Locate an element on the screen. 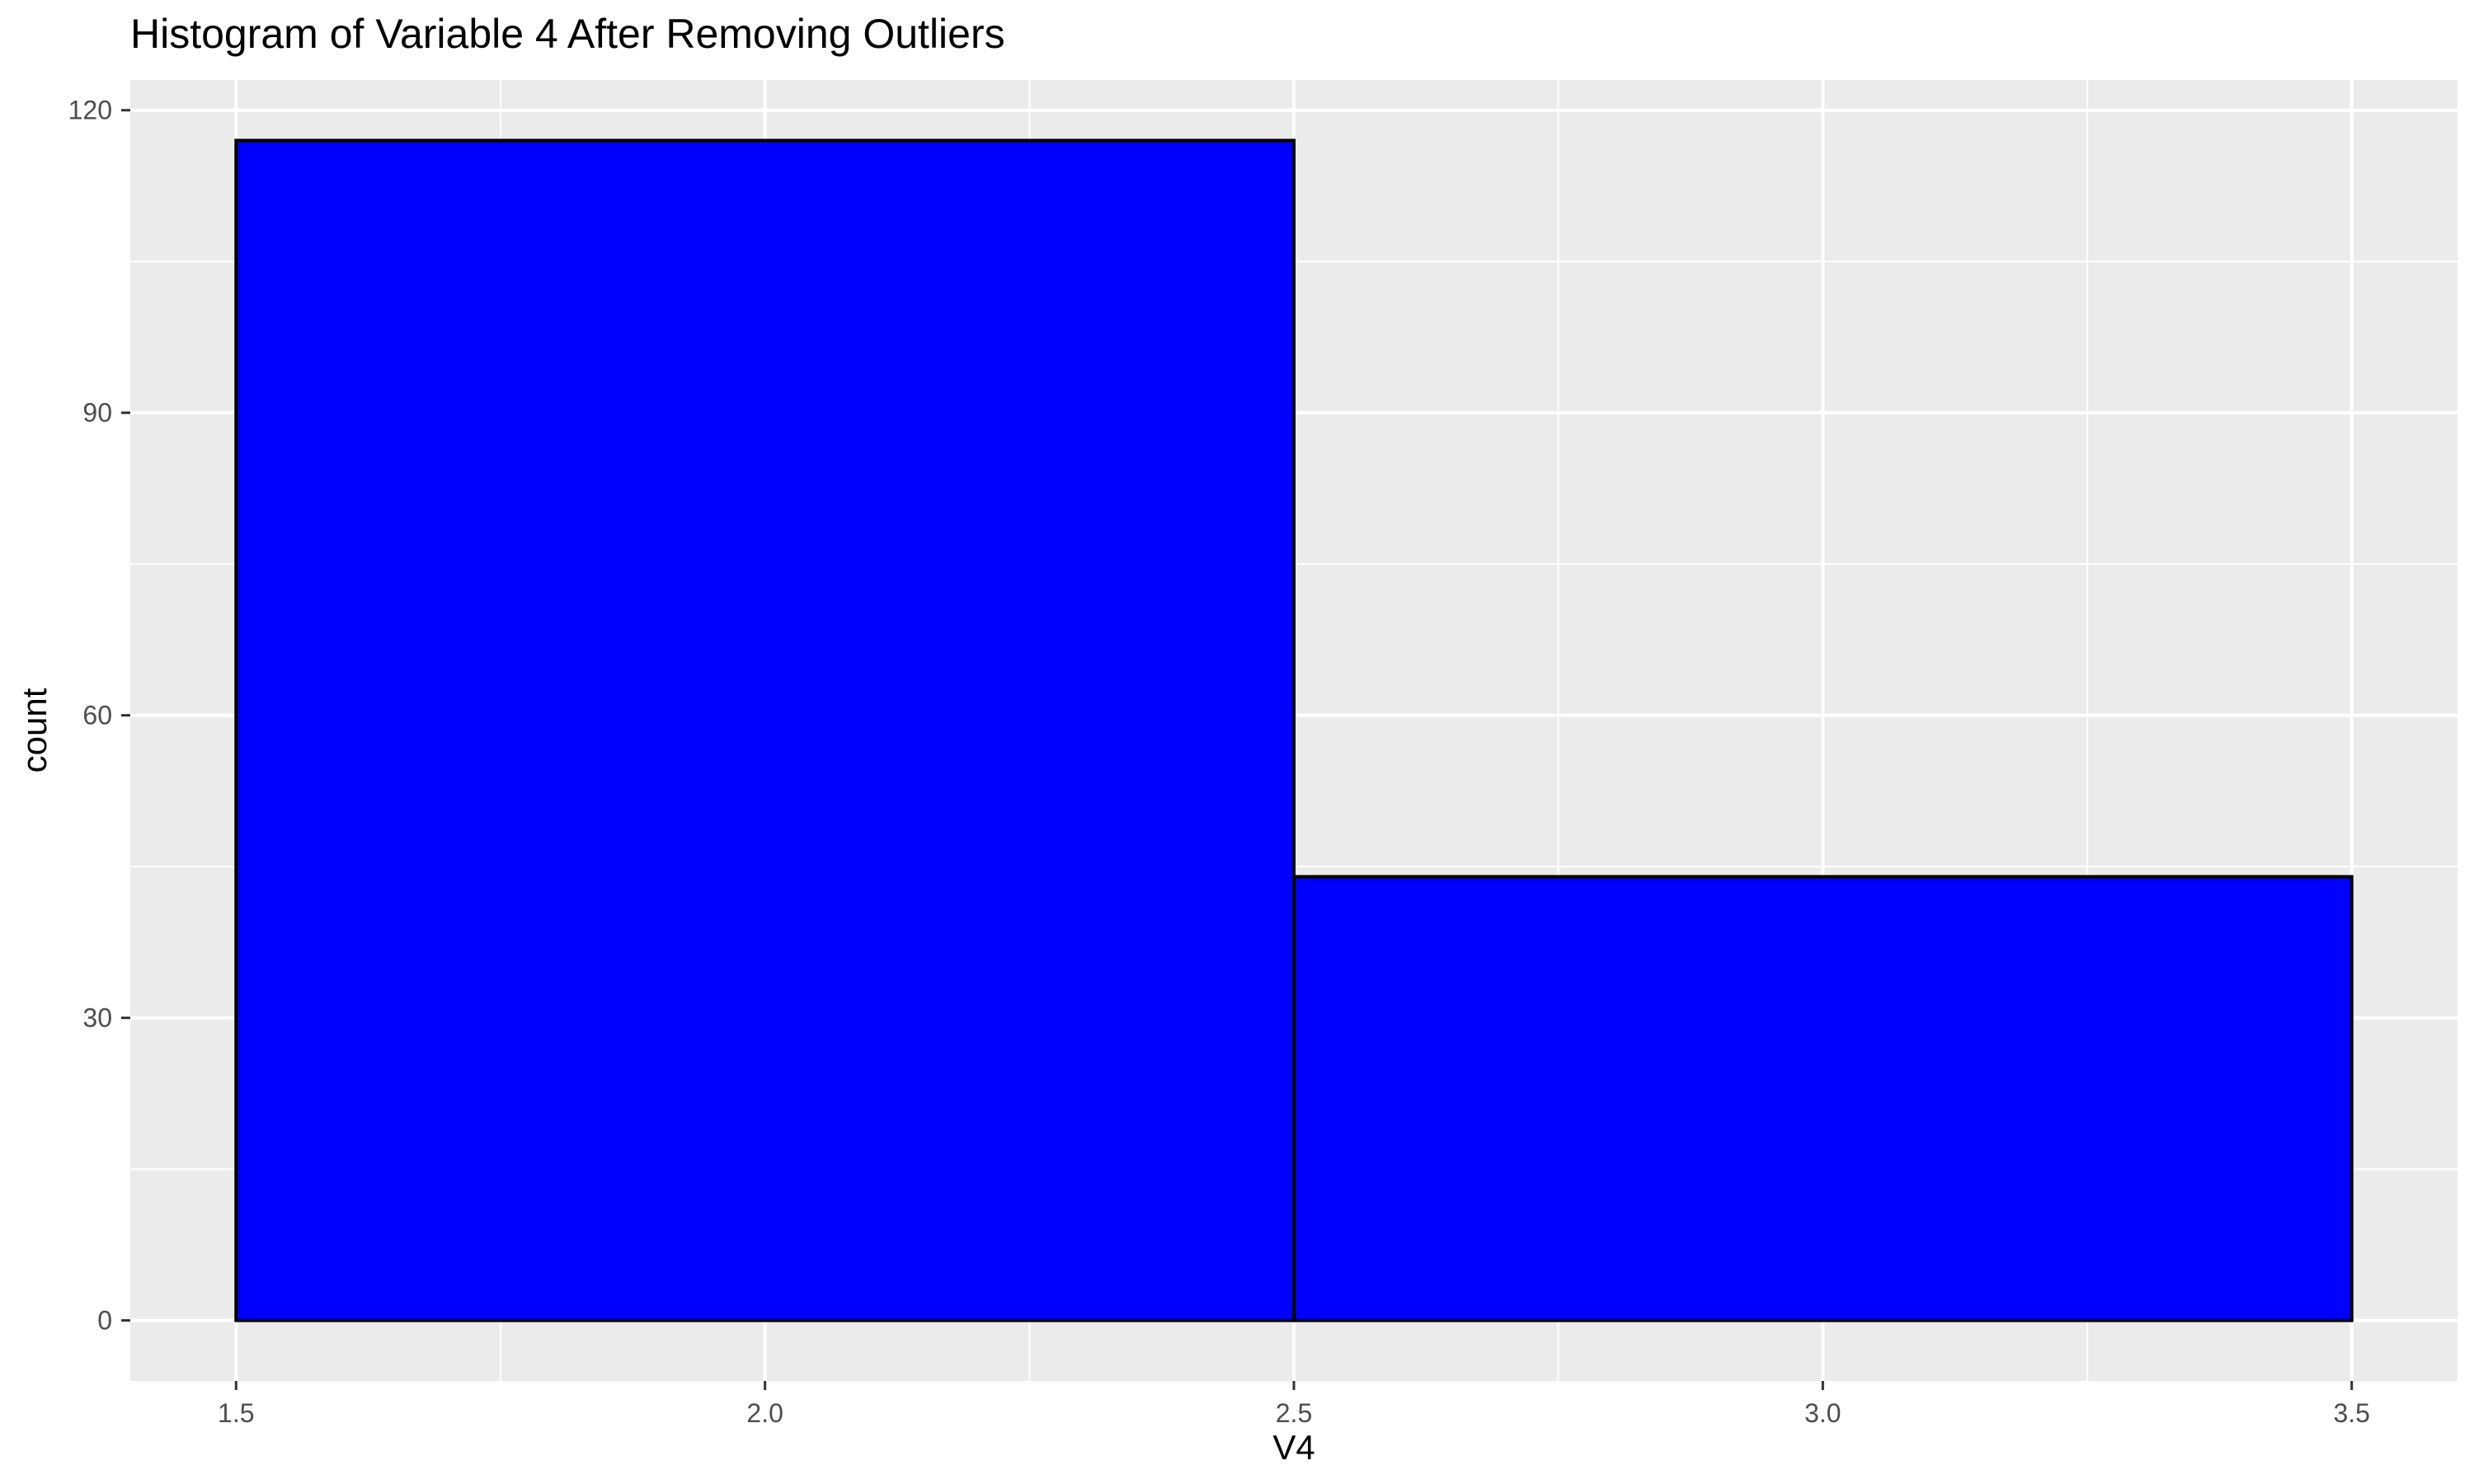 The width and height of the screenshot is (2474, 1484). y-tick-label: 0 is located at coordinates (104, 1321).